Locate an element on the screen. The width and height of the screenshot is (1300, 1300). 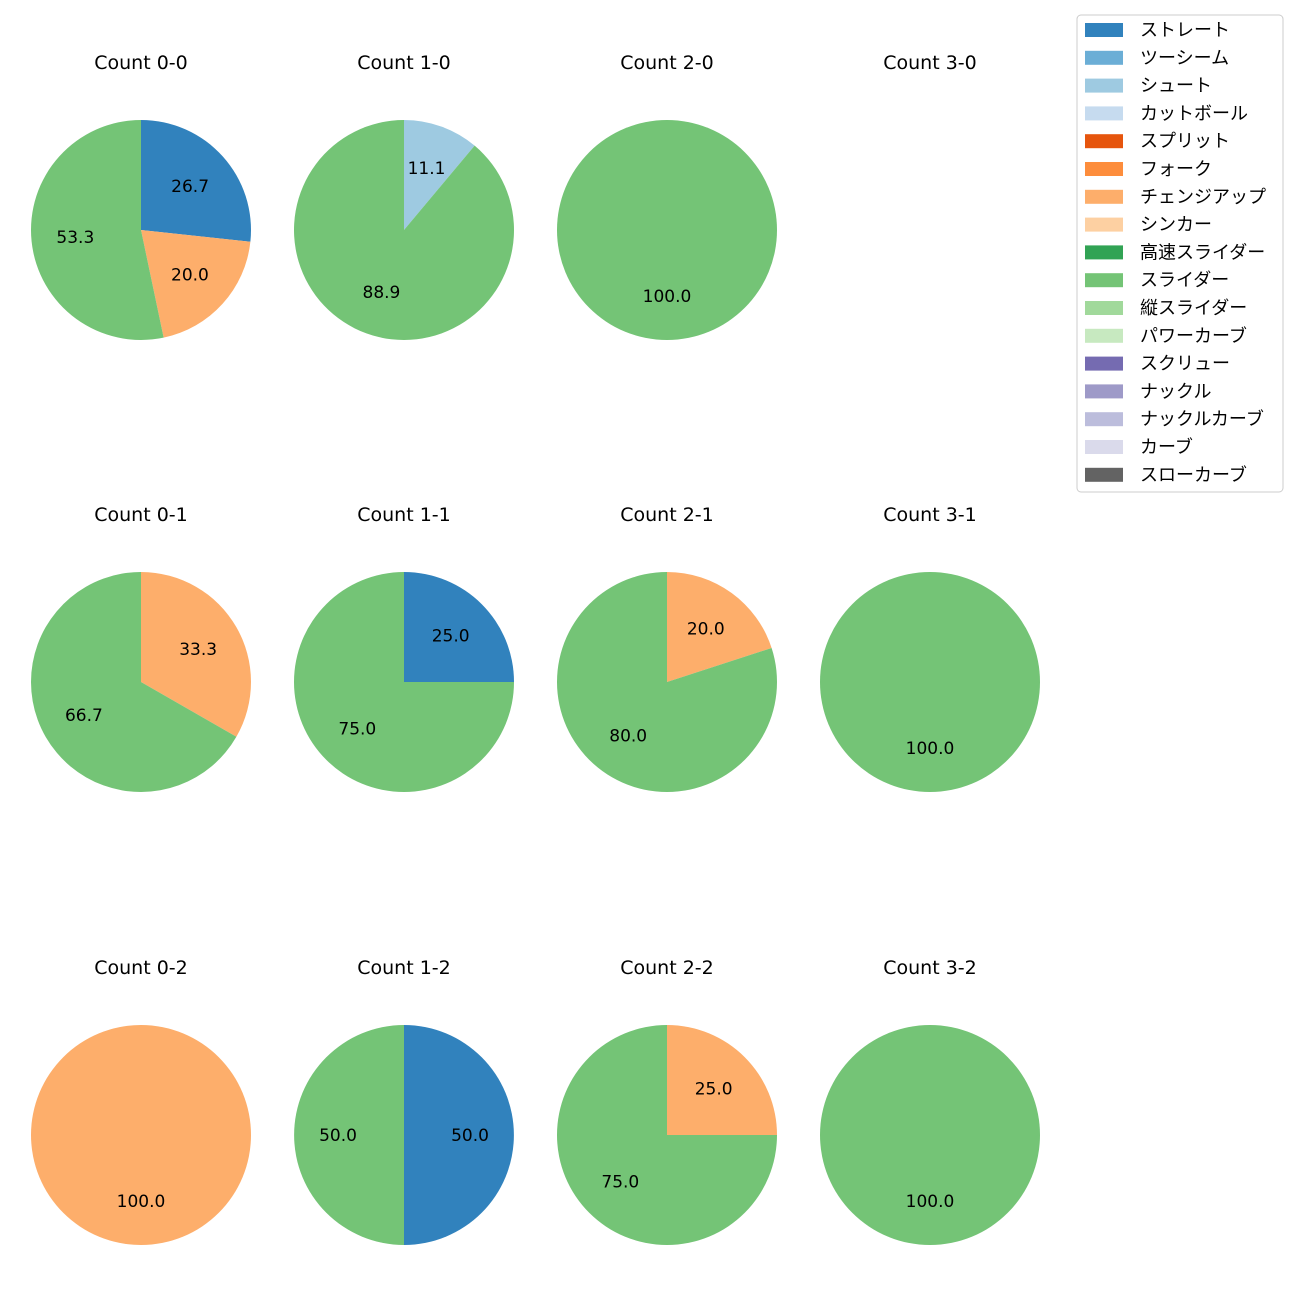
legend-frame is located at coordinates (1180, 253).